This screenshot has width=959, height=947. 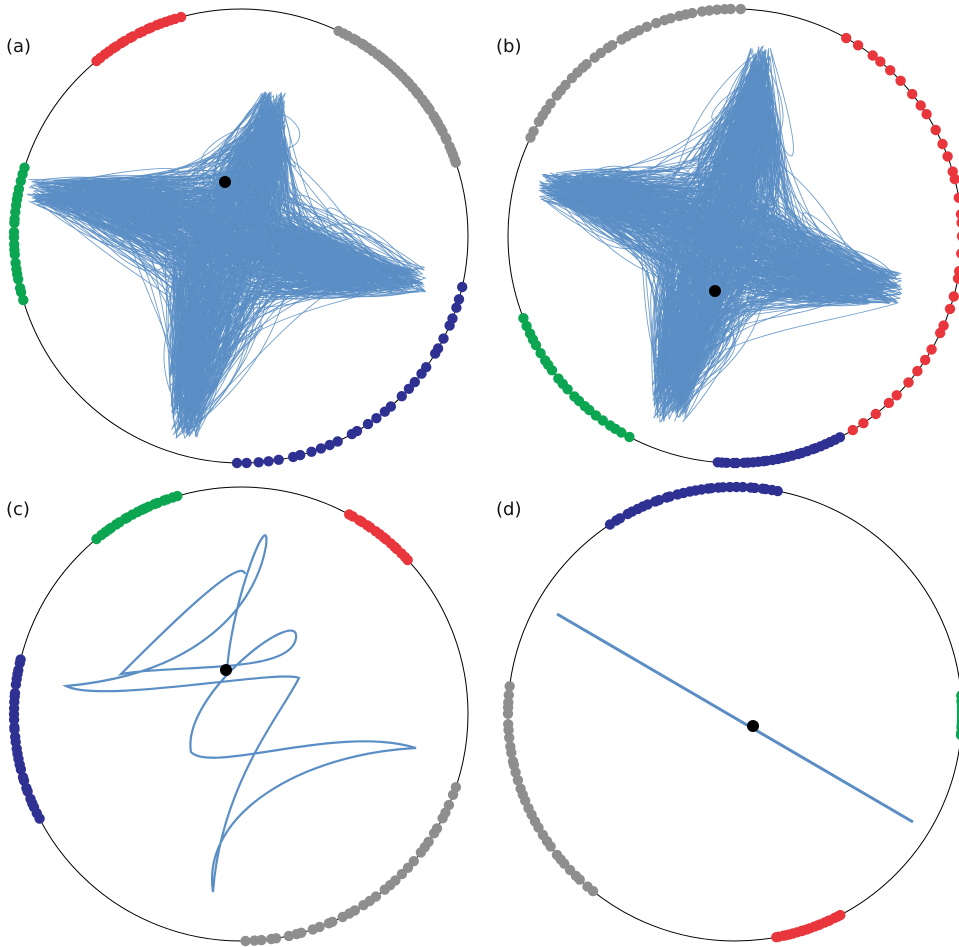 What do you see at coordinates (18, 509) in the screenshot?
I see `panel-label-c: (c)` at bounding box center [18, 509].